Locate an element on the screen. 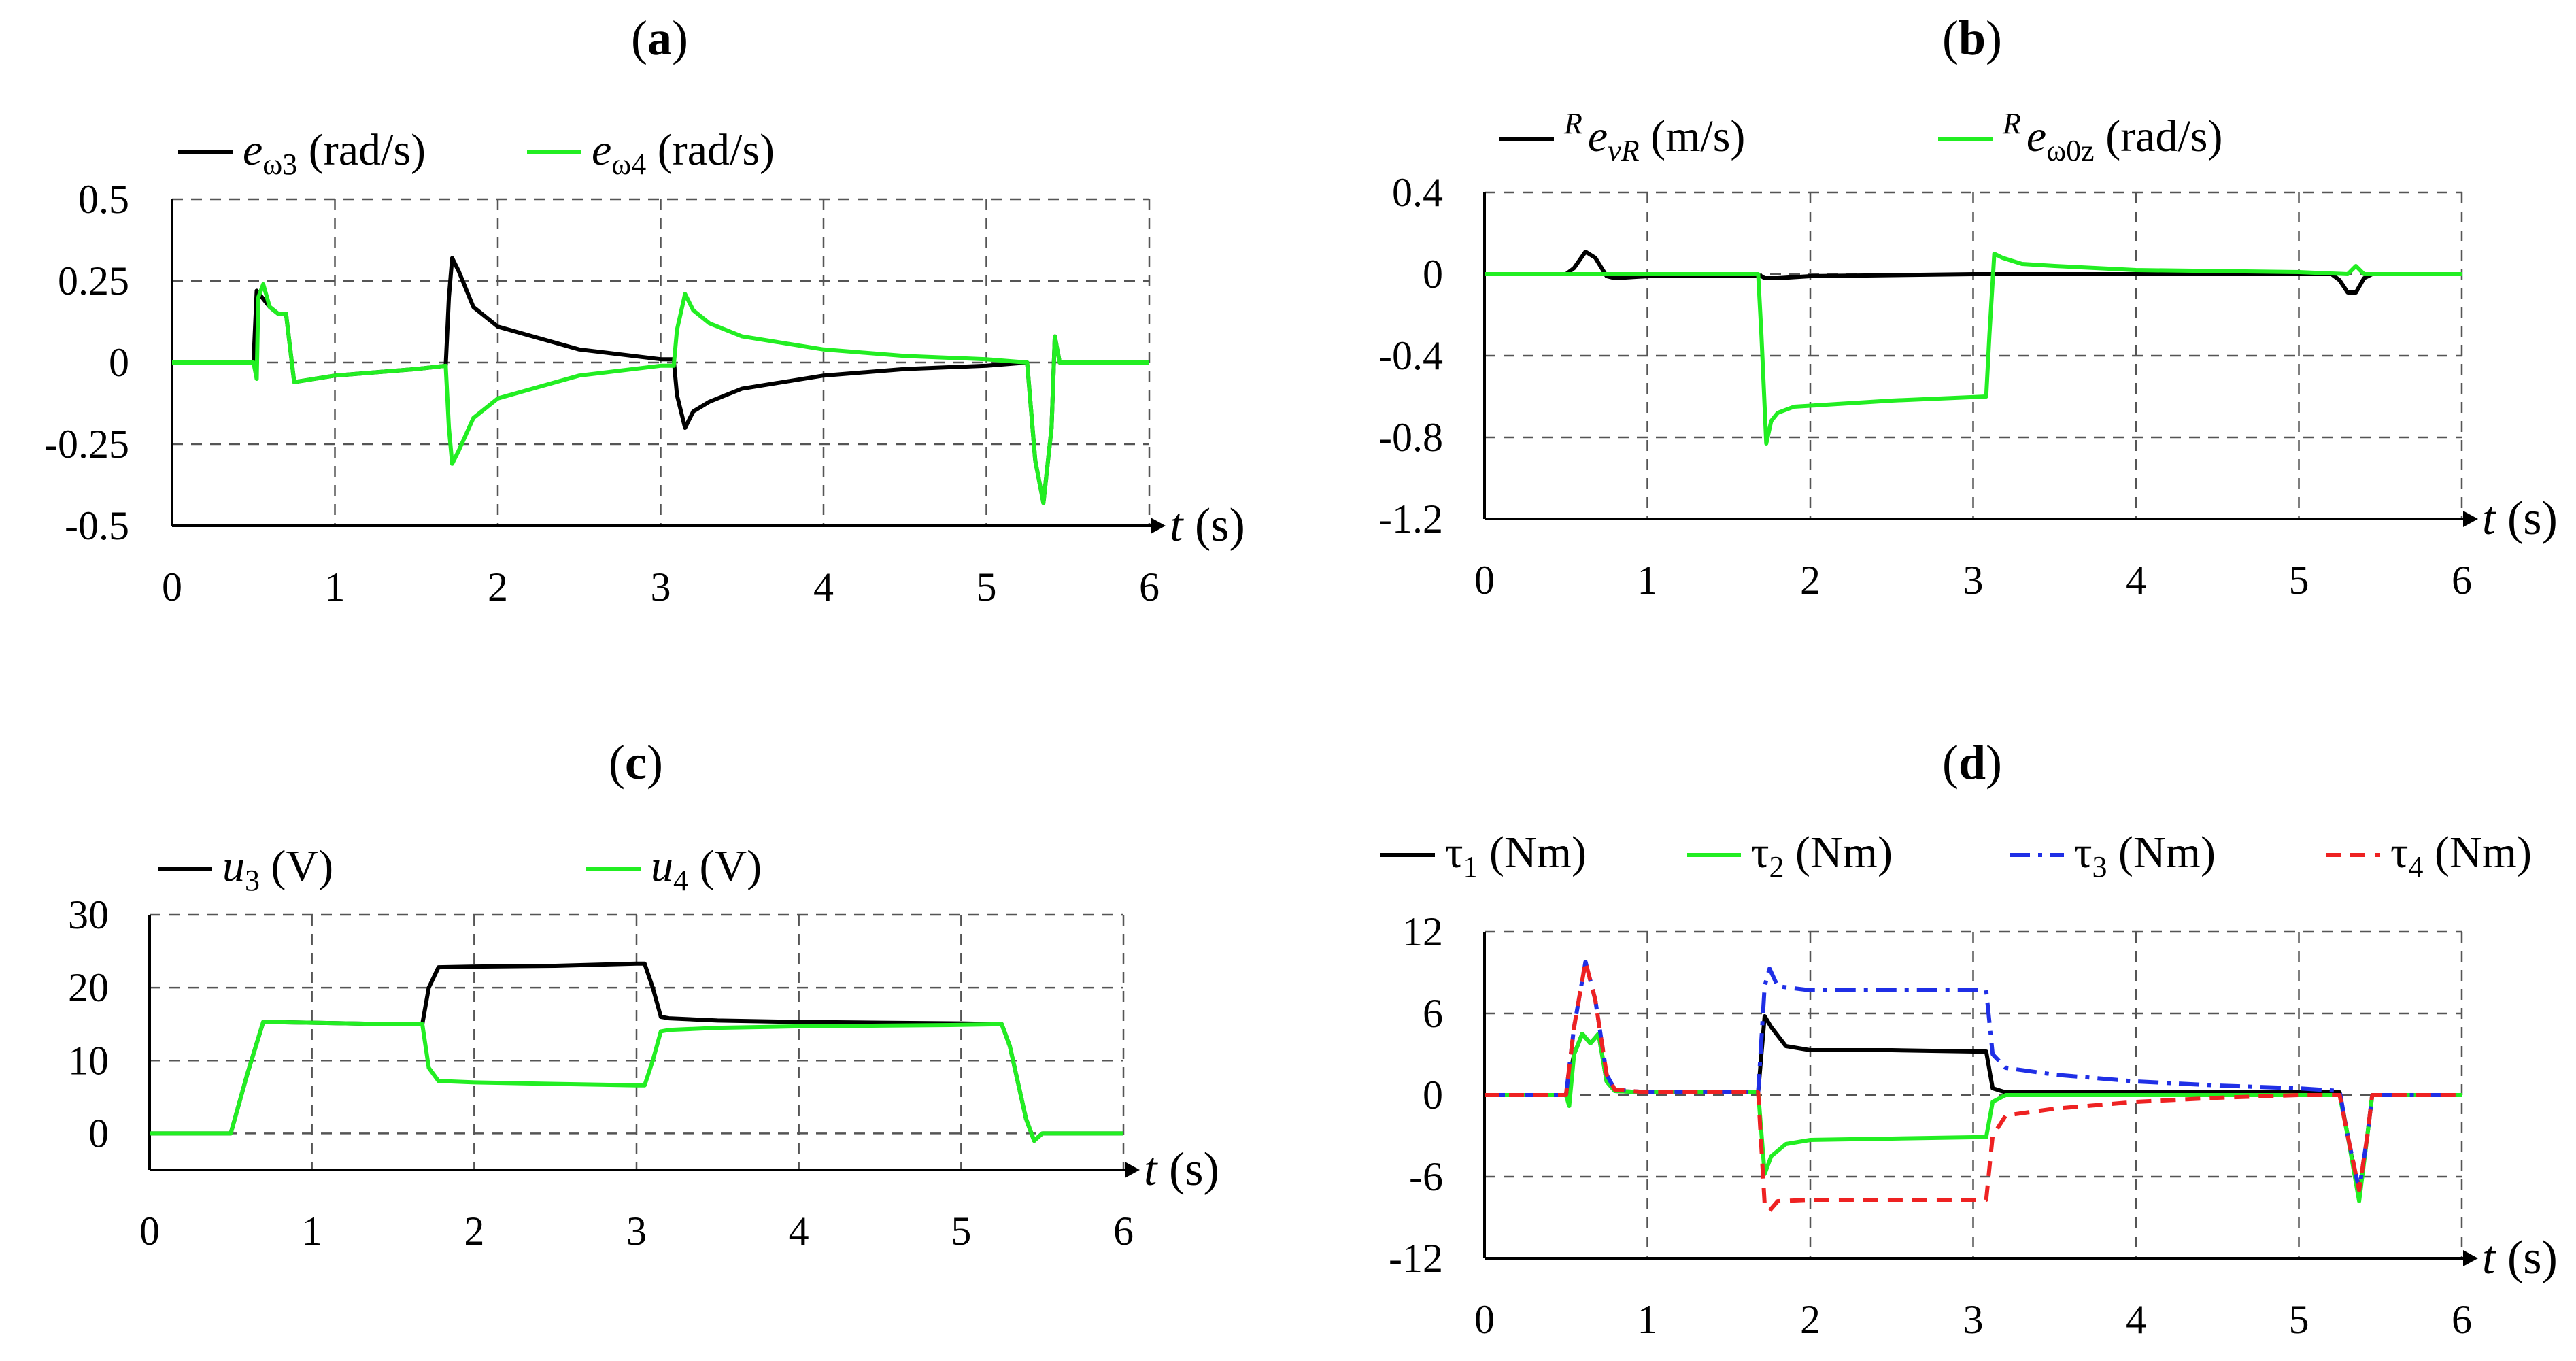  y-tick-label: -6 is located at coordinates (1426, 1177).